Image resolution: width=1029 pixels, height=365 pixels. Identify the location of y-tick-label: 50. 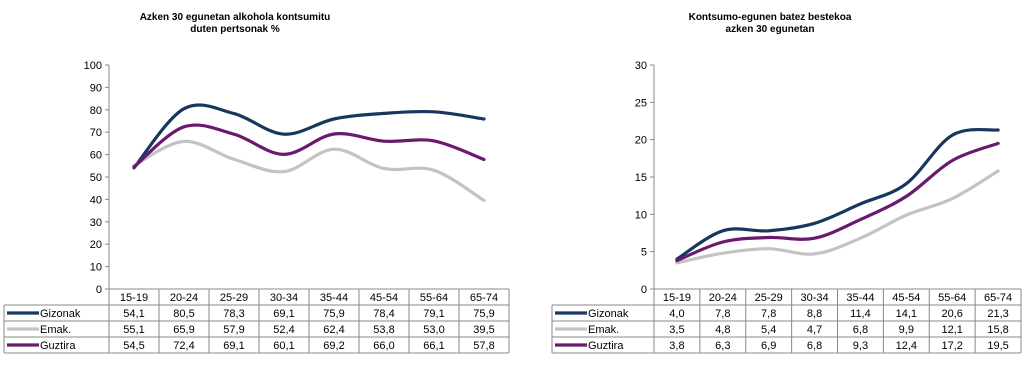
(96, 178).